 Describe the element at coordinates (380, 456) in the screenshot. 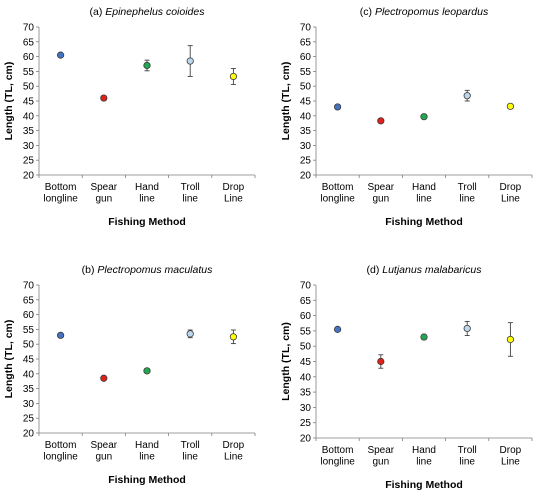

I see `x-tick-label: Spear gun` at that location.